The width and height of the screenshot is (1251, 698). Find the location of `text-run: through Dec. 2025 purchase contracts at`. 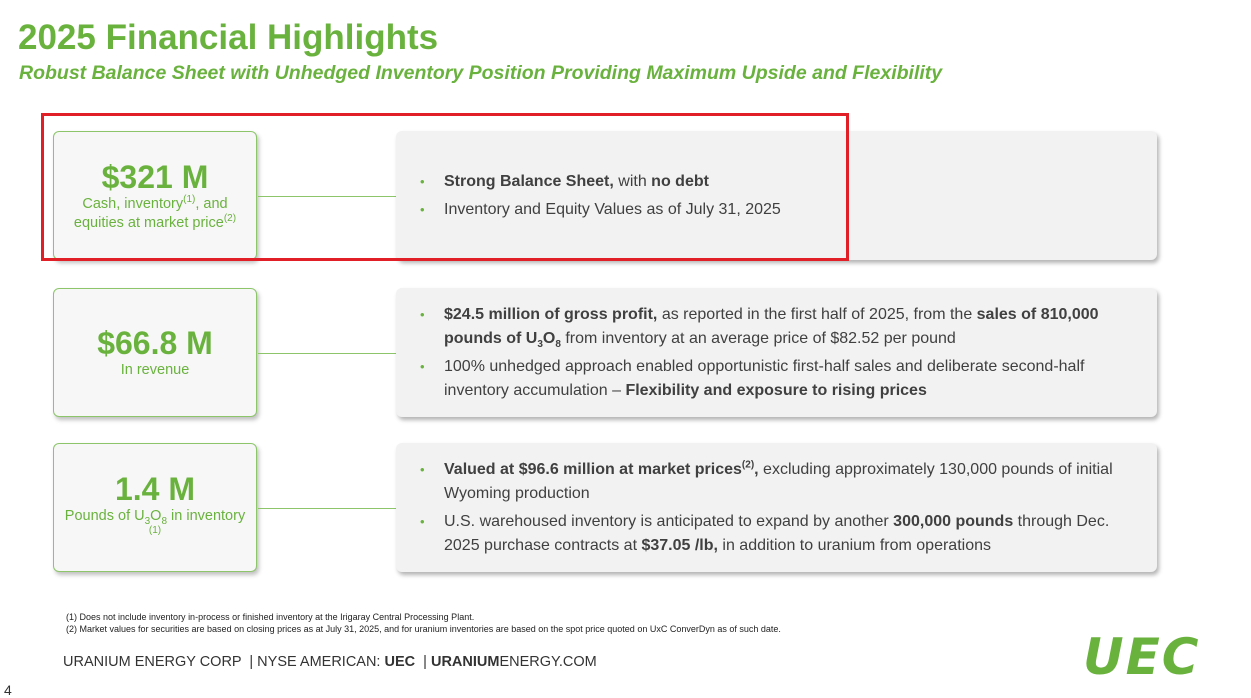

text-run: through Dec. 2025 purchase contracts at is located at coordinates (777, 533).